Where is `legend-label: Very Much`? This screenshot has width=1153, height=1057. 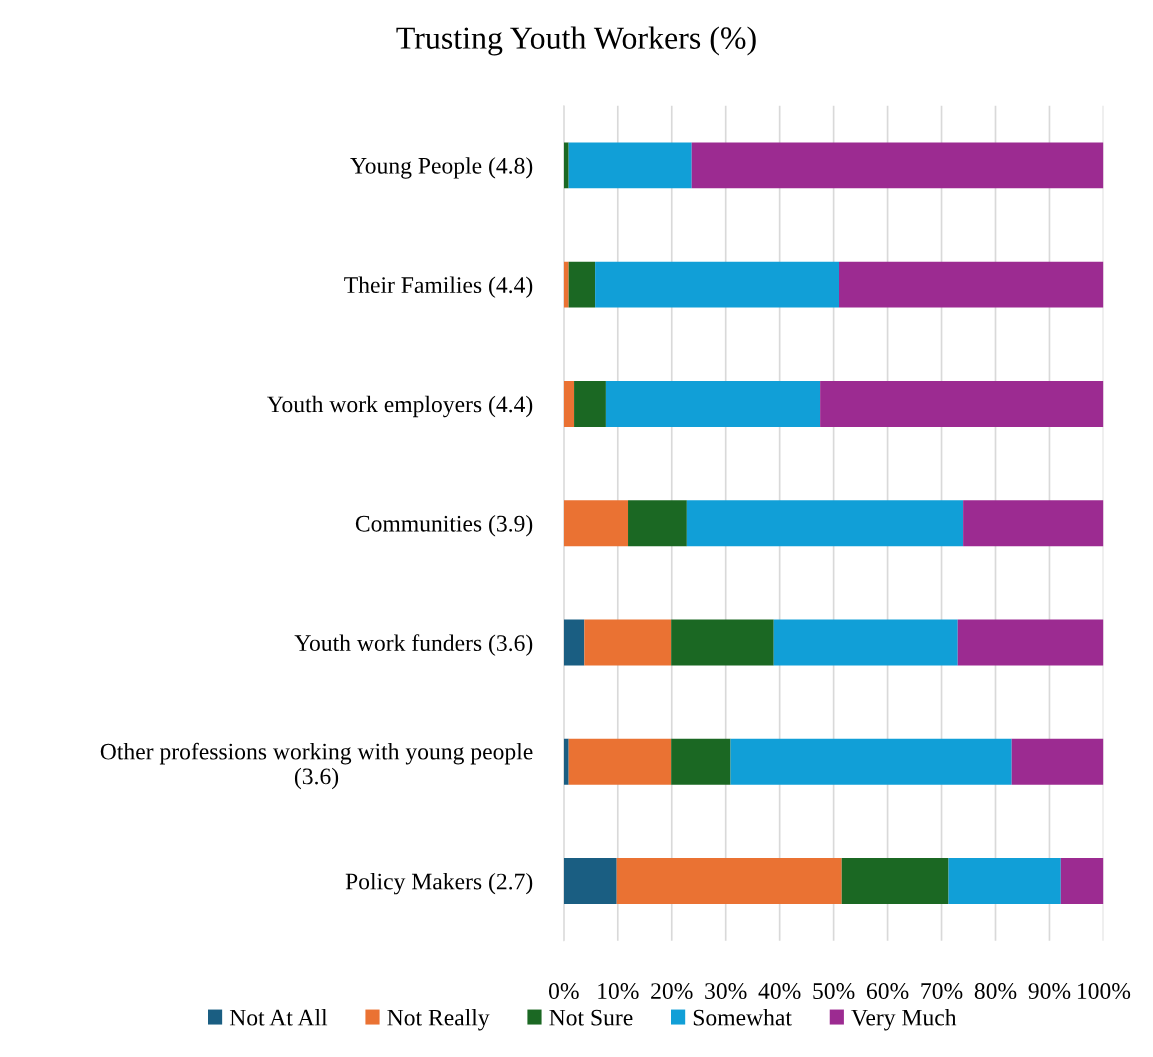
legend-label: Very Much is located at coordinates (904, 1019).